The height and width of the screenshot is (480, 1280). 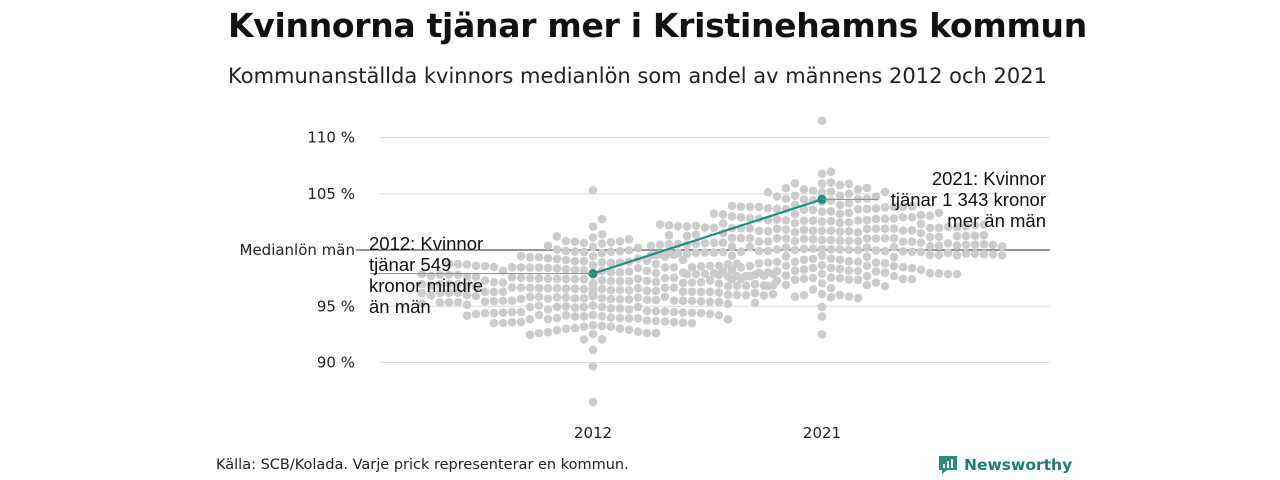 I want to click on y-tick-label: 95 %, so click(x=336, y=306).